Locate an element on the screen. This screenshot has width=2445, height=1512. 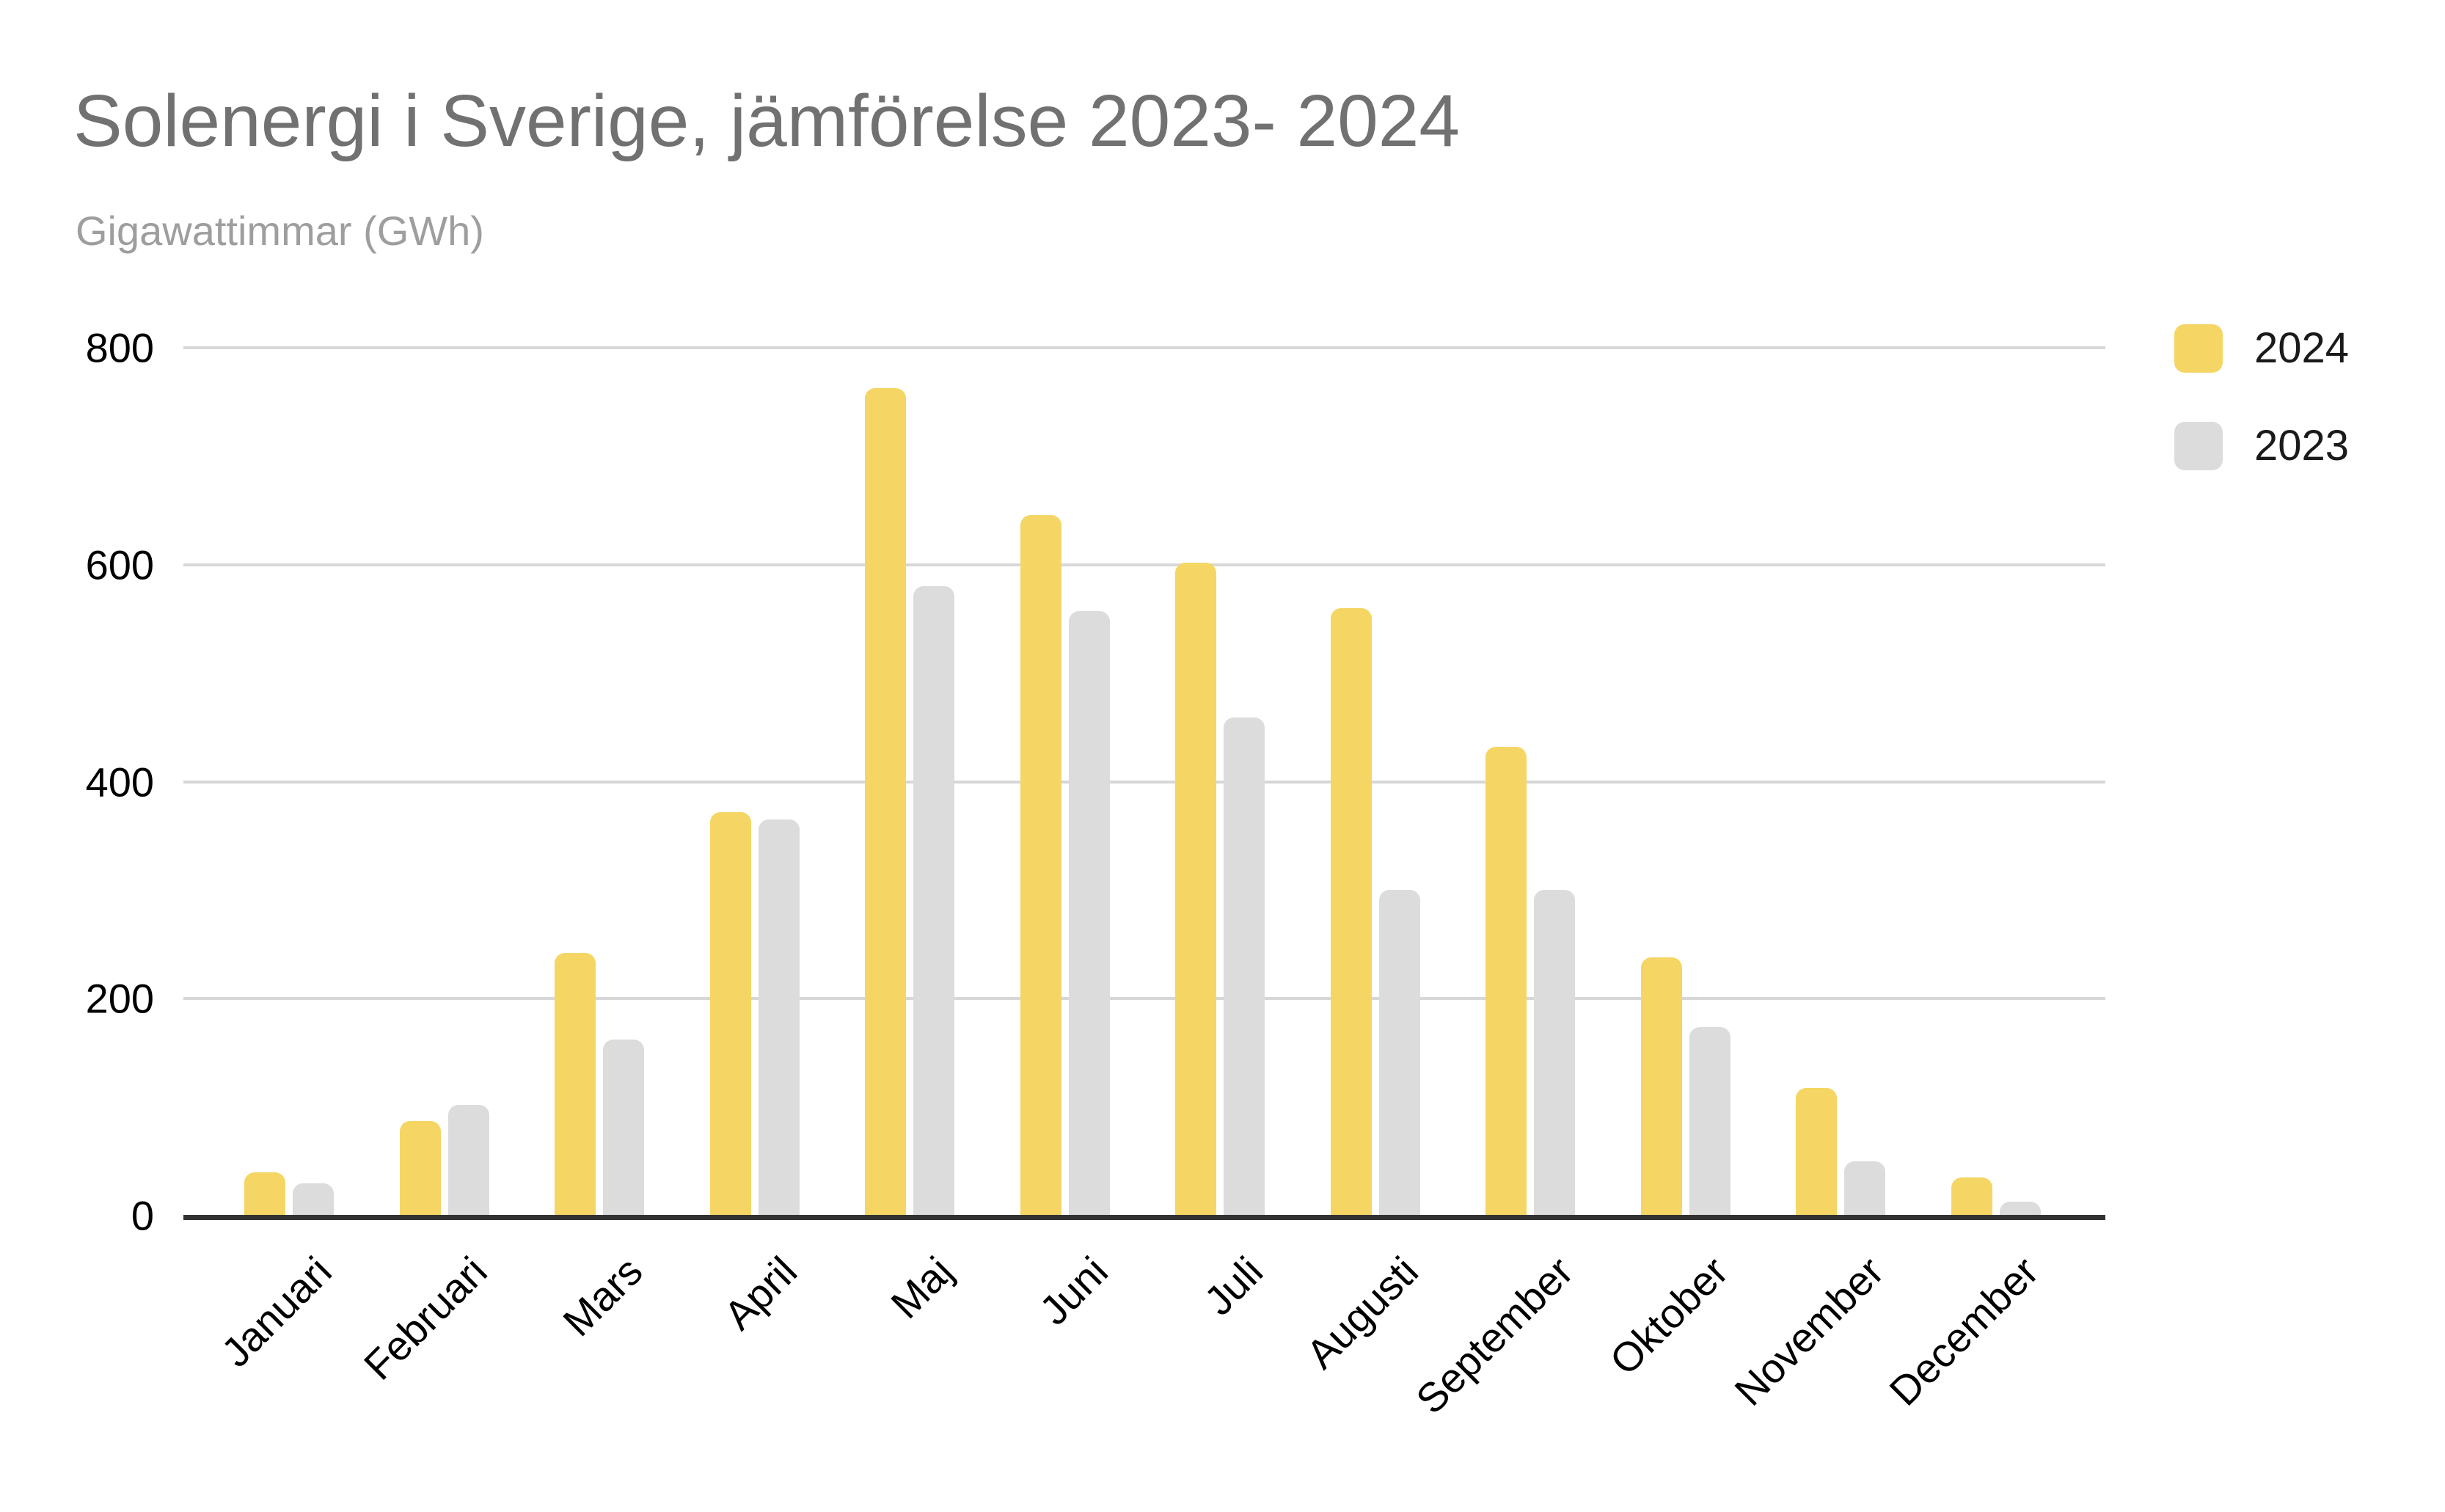
bar-2024-februari is located at coordinates (420, 1169).